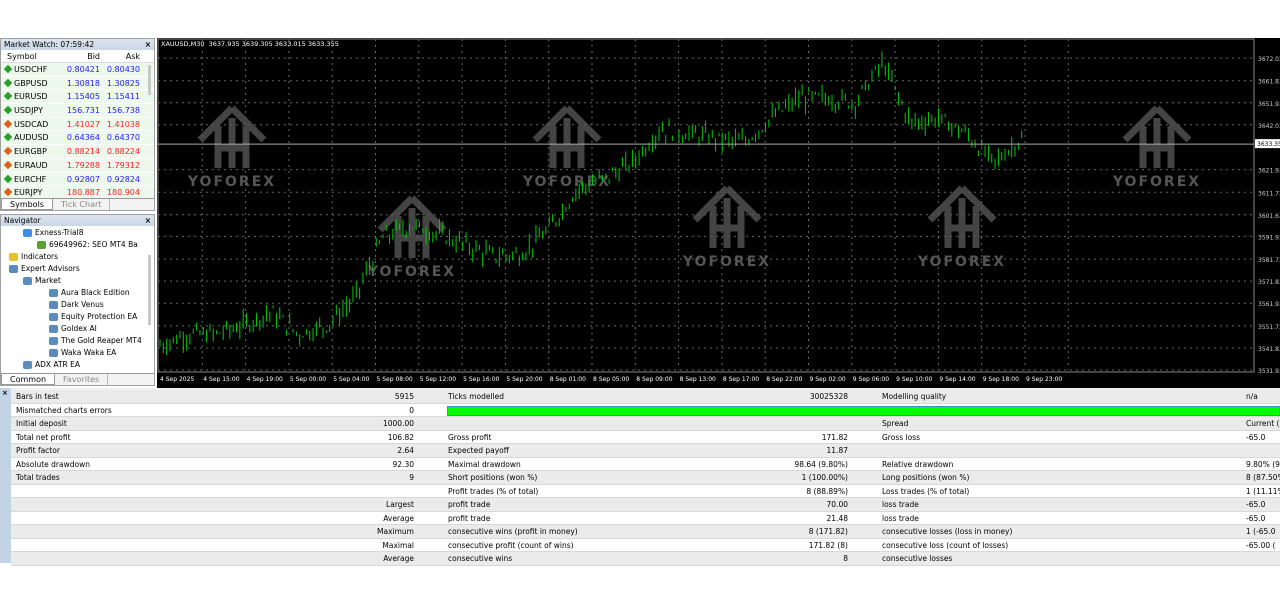 The image size is (1280, 600). What do you see at coordinates (1269, 371) in the screenshot?
I see `price-label: 3531.93` at bounding box center [1269, 371].